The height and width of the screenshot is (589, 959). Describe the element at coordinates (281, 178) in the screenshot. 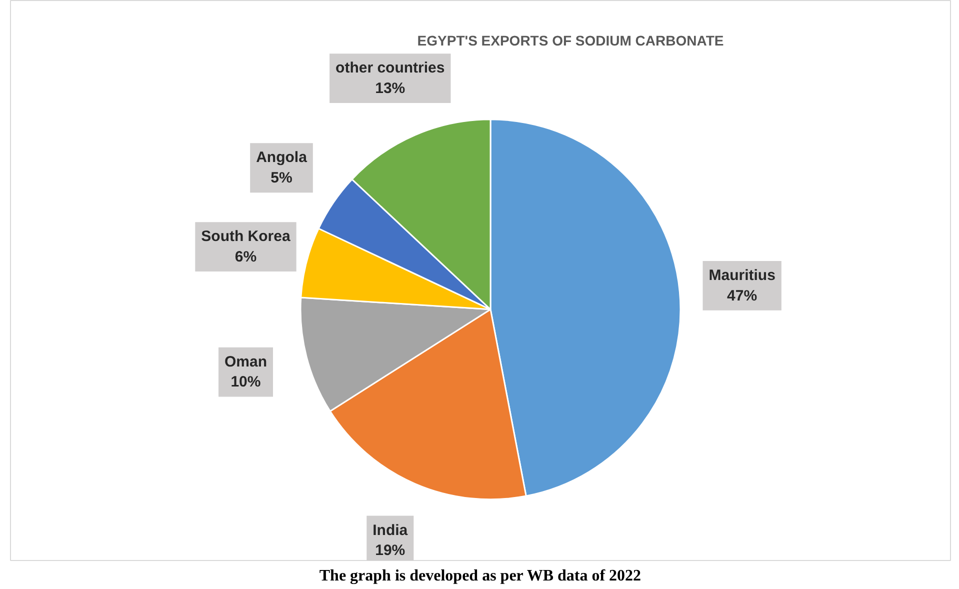

I see `data-label: 5%` at that location.